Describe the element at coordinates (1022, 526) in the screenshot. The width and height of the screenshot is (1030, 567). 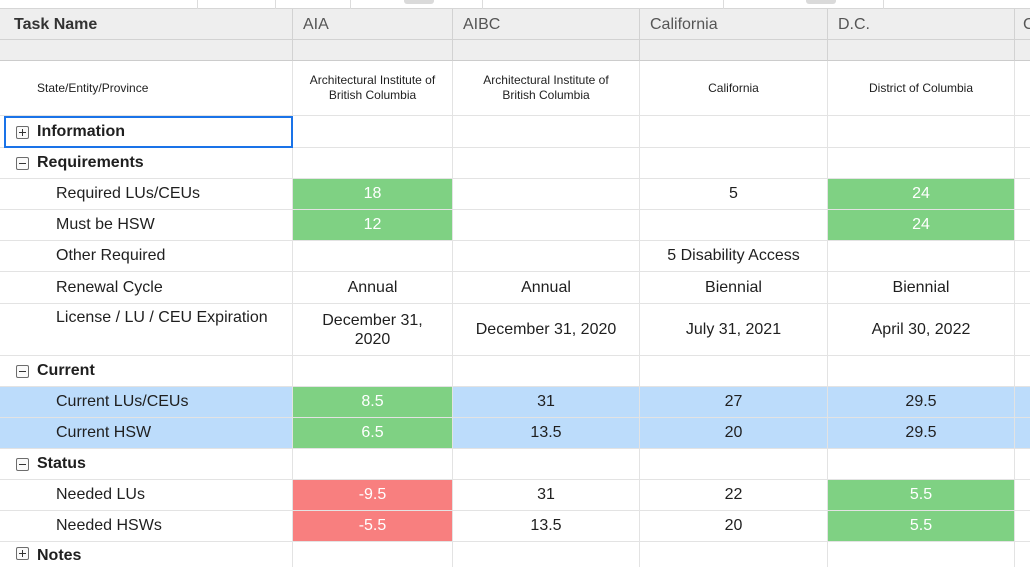
I see `cell-next-needed-hsws` at that location.